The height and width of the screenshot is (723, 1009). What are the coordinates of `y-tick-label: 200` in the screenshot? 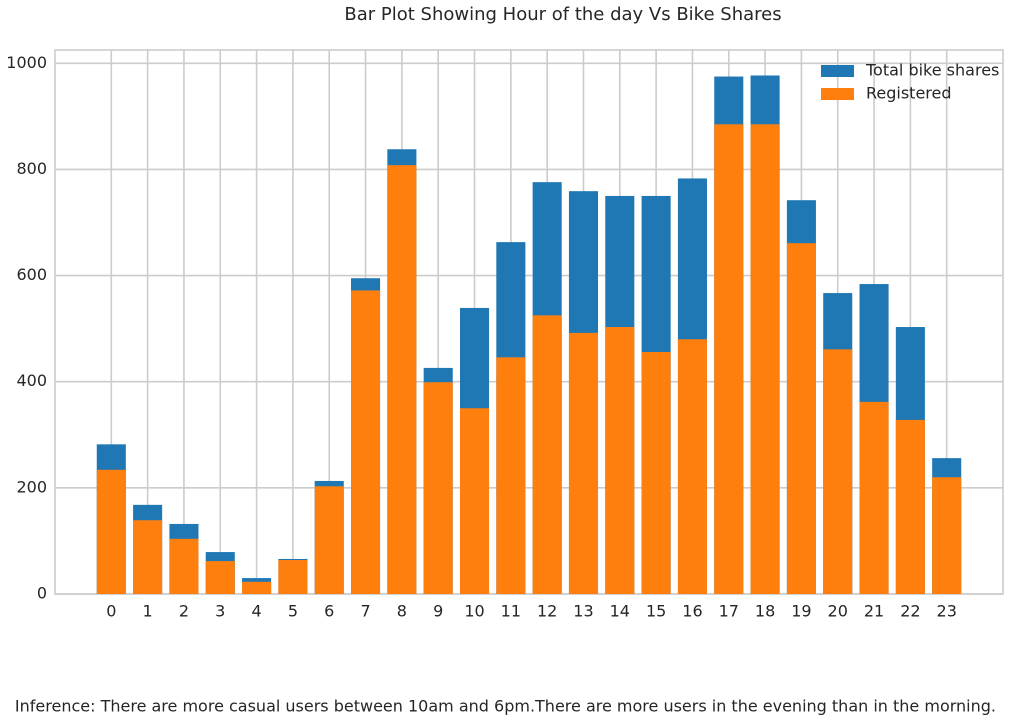 It's located at (31, 486).